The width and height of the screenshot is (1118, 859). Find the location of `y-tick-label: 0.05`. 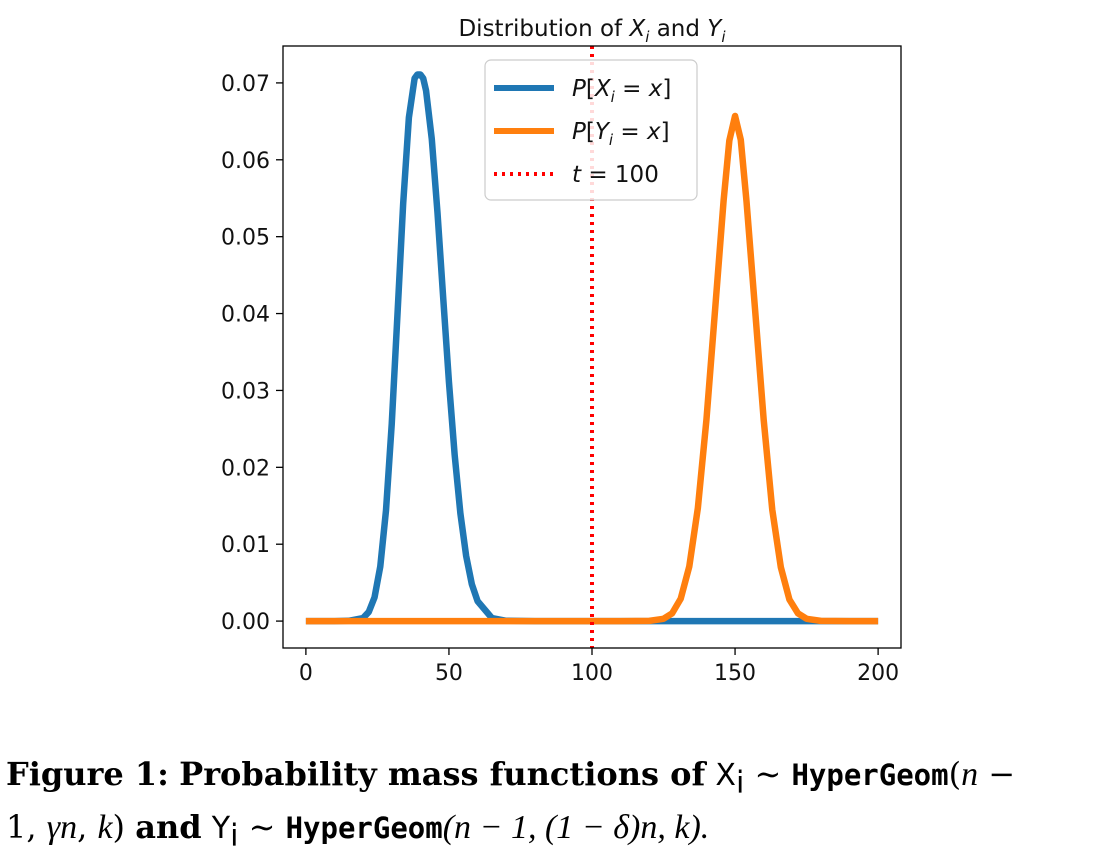

y-tick-label: 0.05 is located at coordinates (245, 238).